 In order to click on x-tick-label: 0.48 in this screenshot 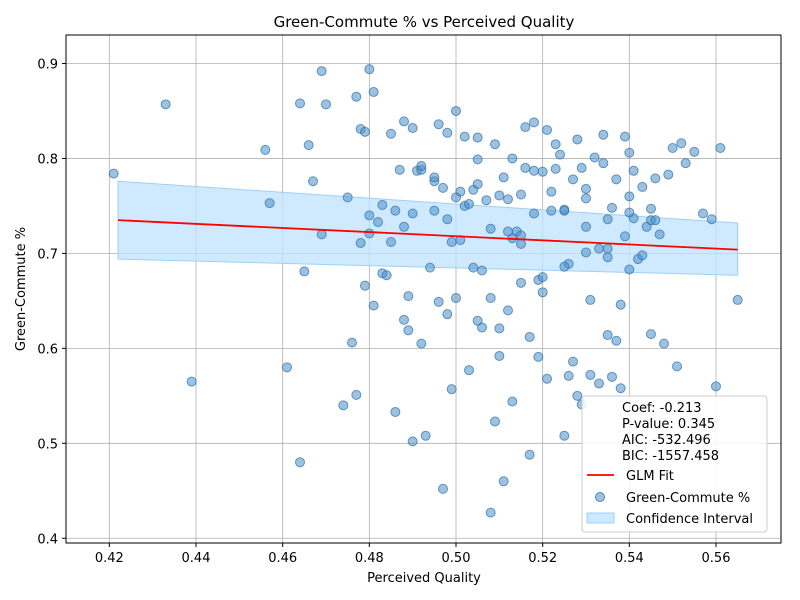, I will do `click(369, 558)`.